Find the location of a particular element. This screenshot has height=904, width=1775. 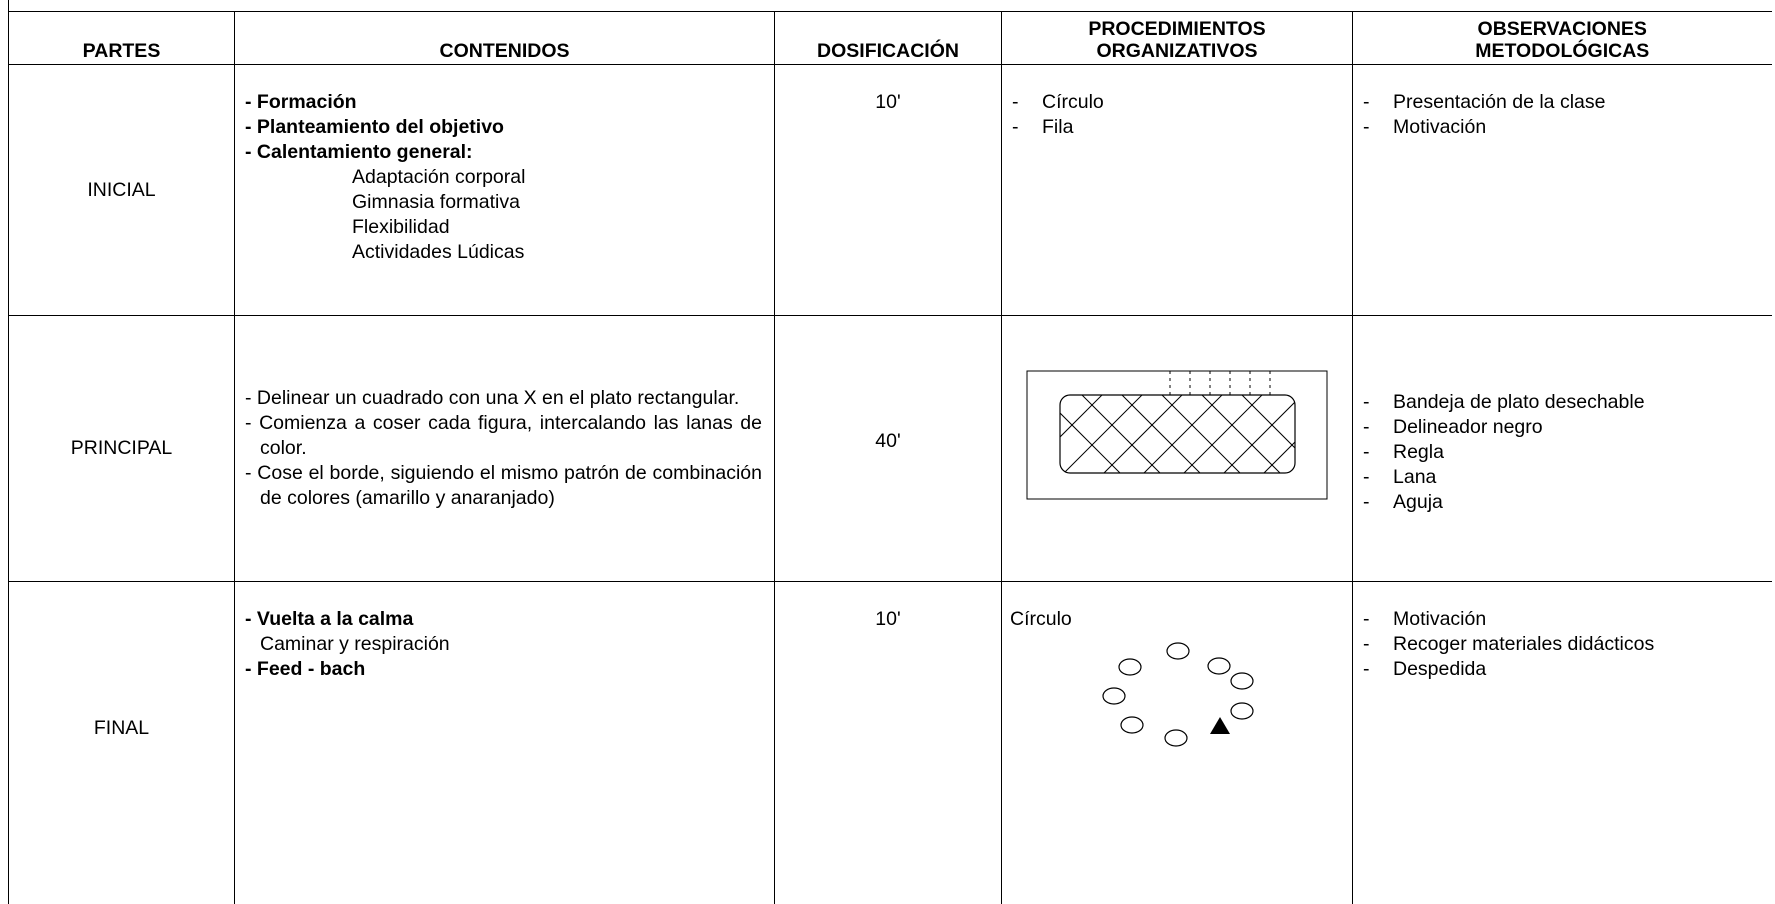

diagram is located at coordinates (1177, 449).